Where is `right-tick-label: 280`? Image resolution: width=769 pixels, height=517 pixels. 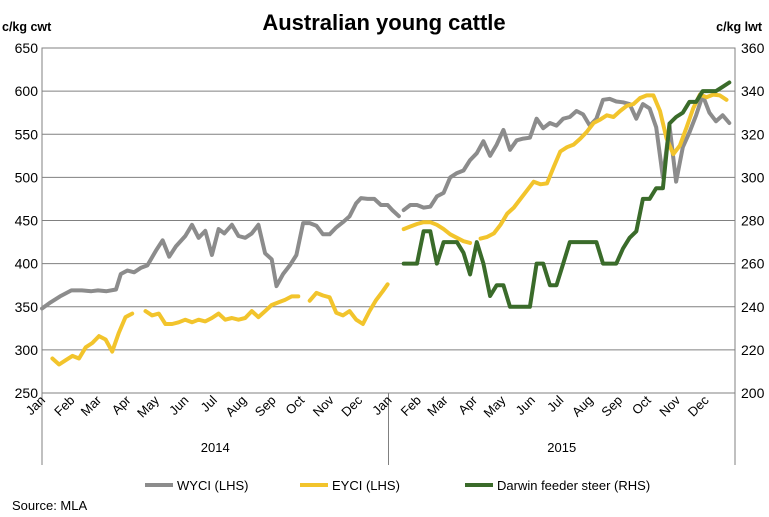
right-tick-label: 280 is located at coordinates (753, 221).